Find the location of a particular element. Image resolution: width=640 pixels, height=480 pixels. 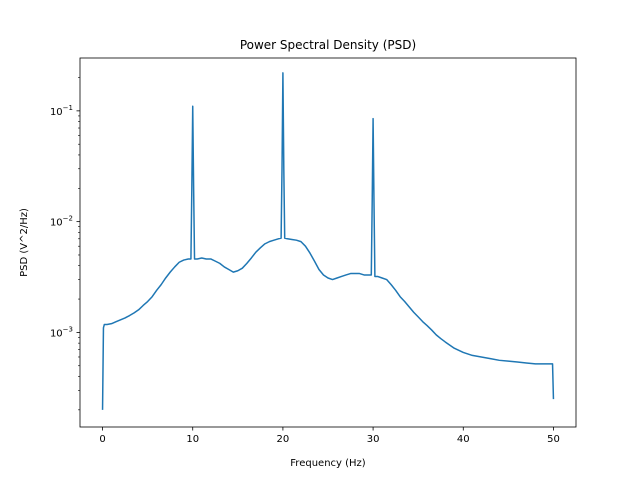

y-tick-label: 10⁻² is located at coordinates (61, 222).